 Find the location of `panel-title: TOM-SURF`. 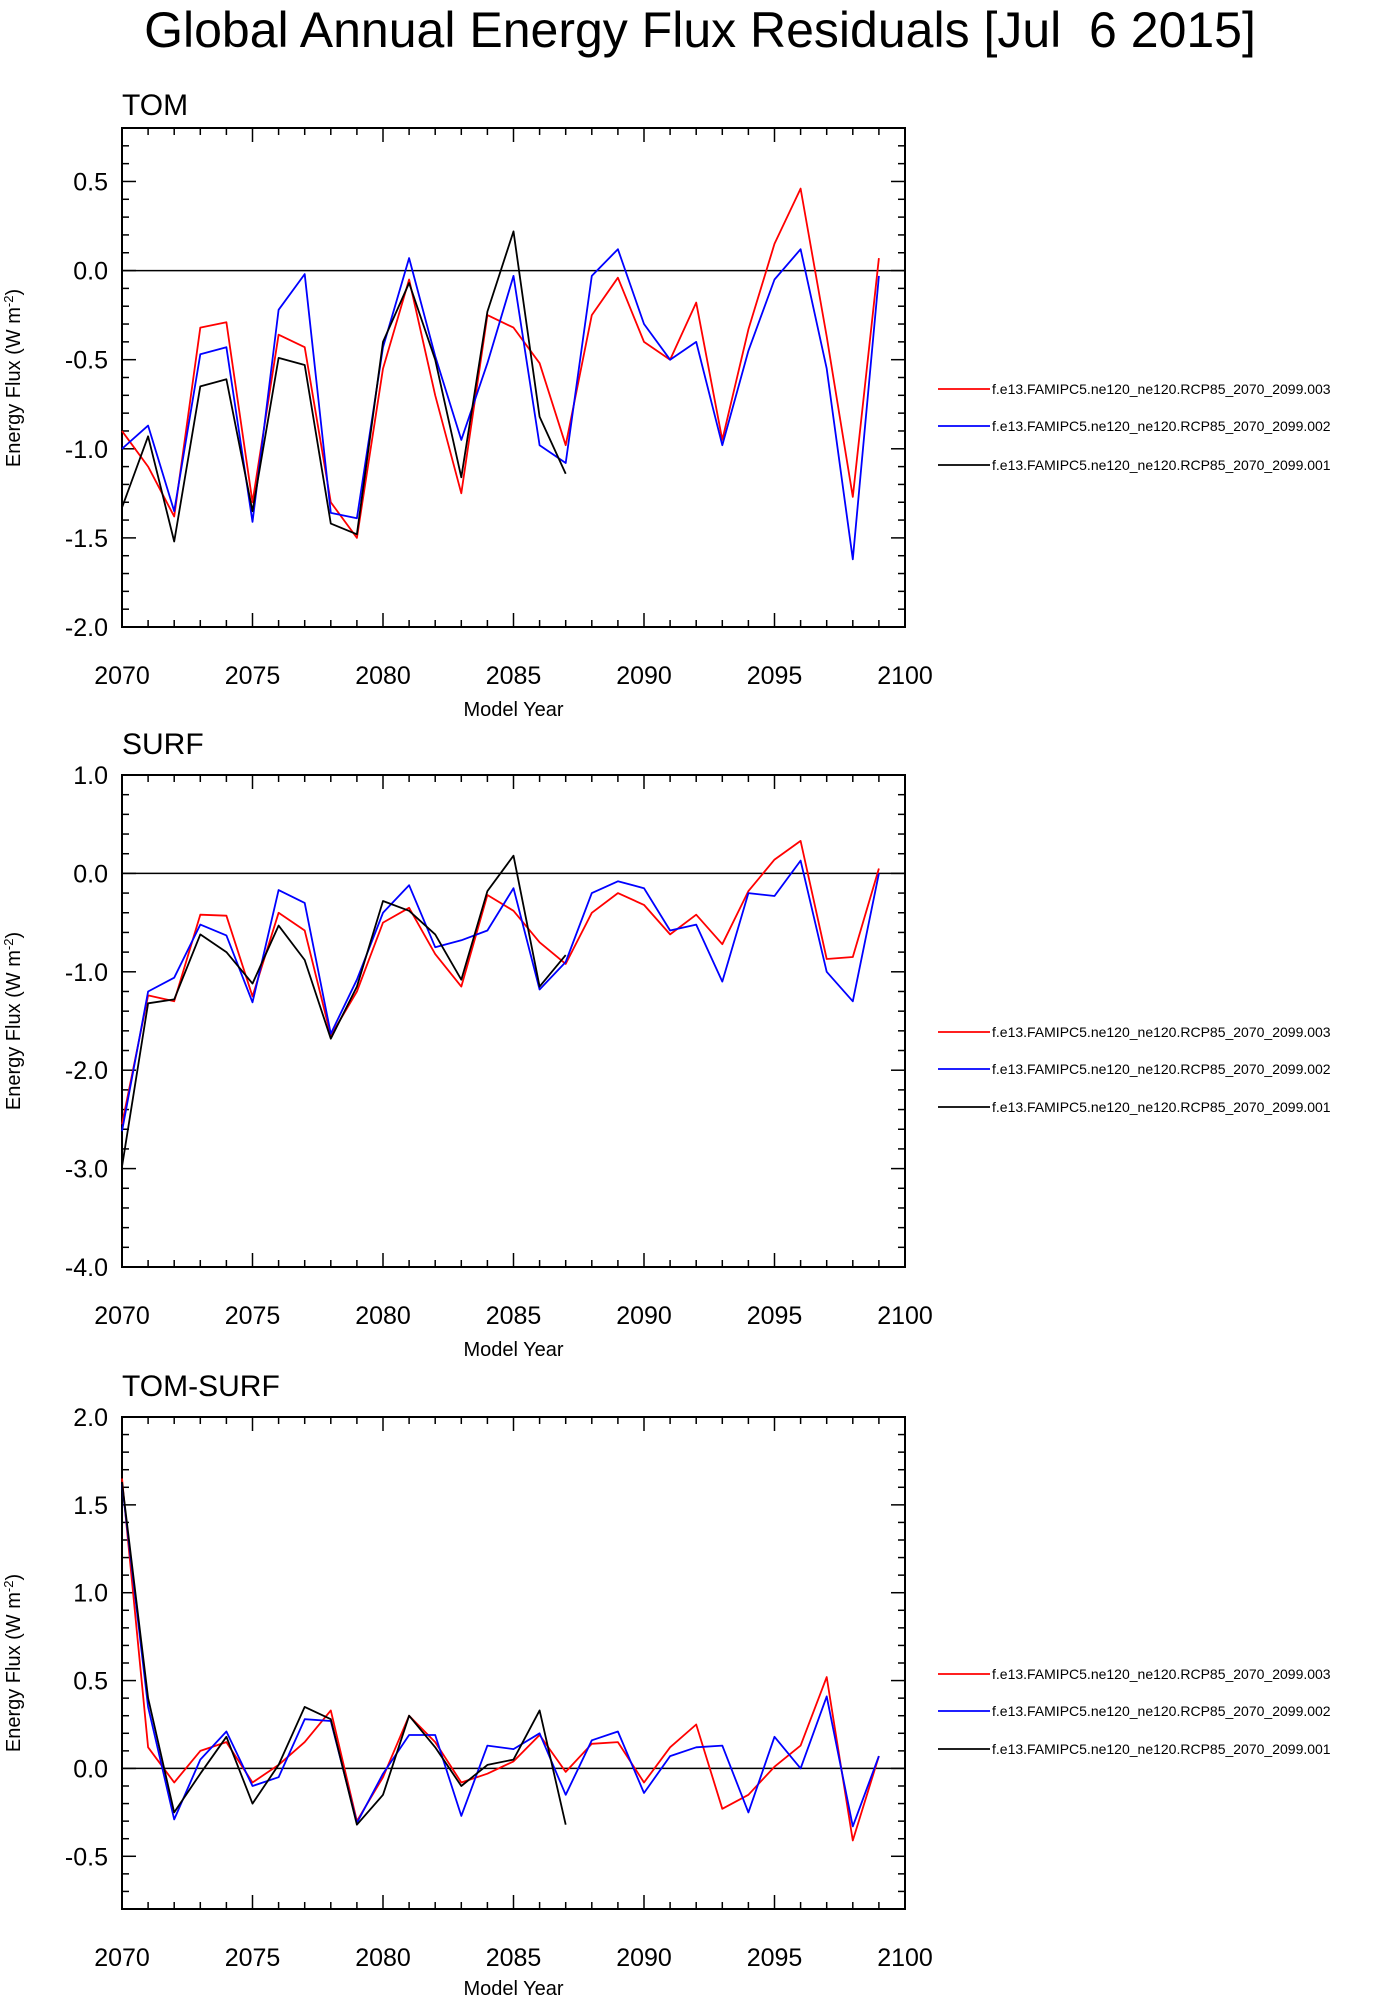

panel-title: TOM-SURF is located at coordinates (201, 1386).